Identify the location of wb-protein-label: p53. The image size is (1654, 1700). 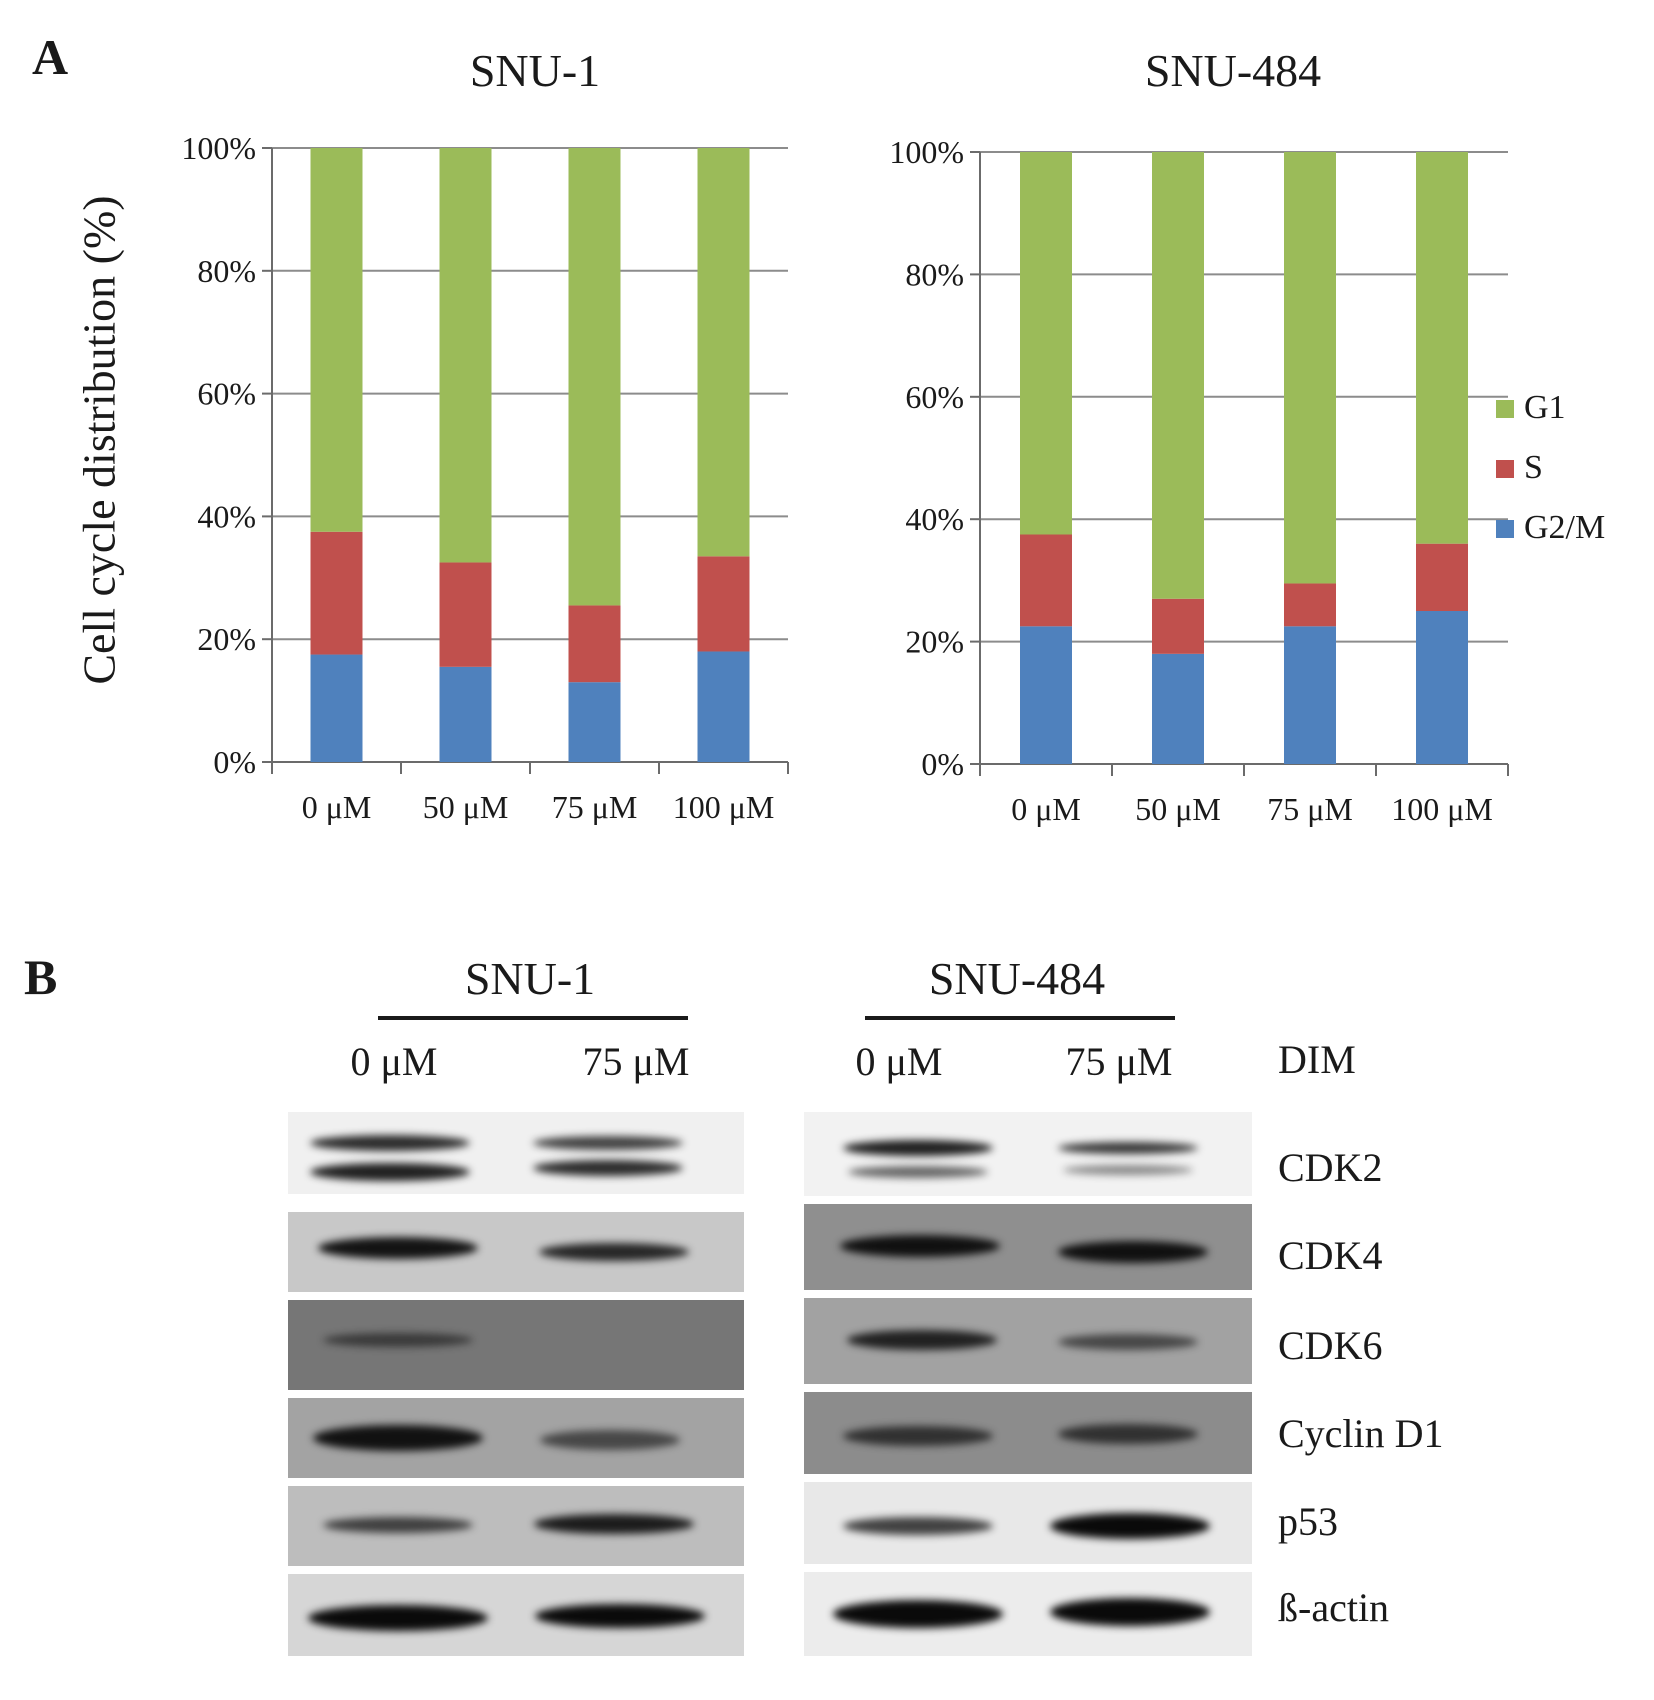
(1308, 1521).